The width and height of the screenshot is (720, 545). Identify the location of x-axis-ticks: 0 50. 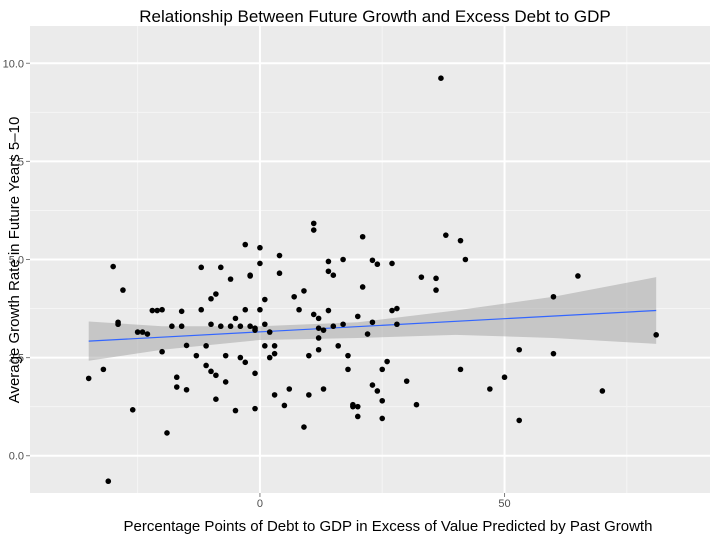
(384, 501).